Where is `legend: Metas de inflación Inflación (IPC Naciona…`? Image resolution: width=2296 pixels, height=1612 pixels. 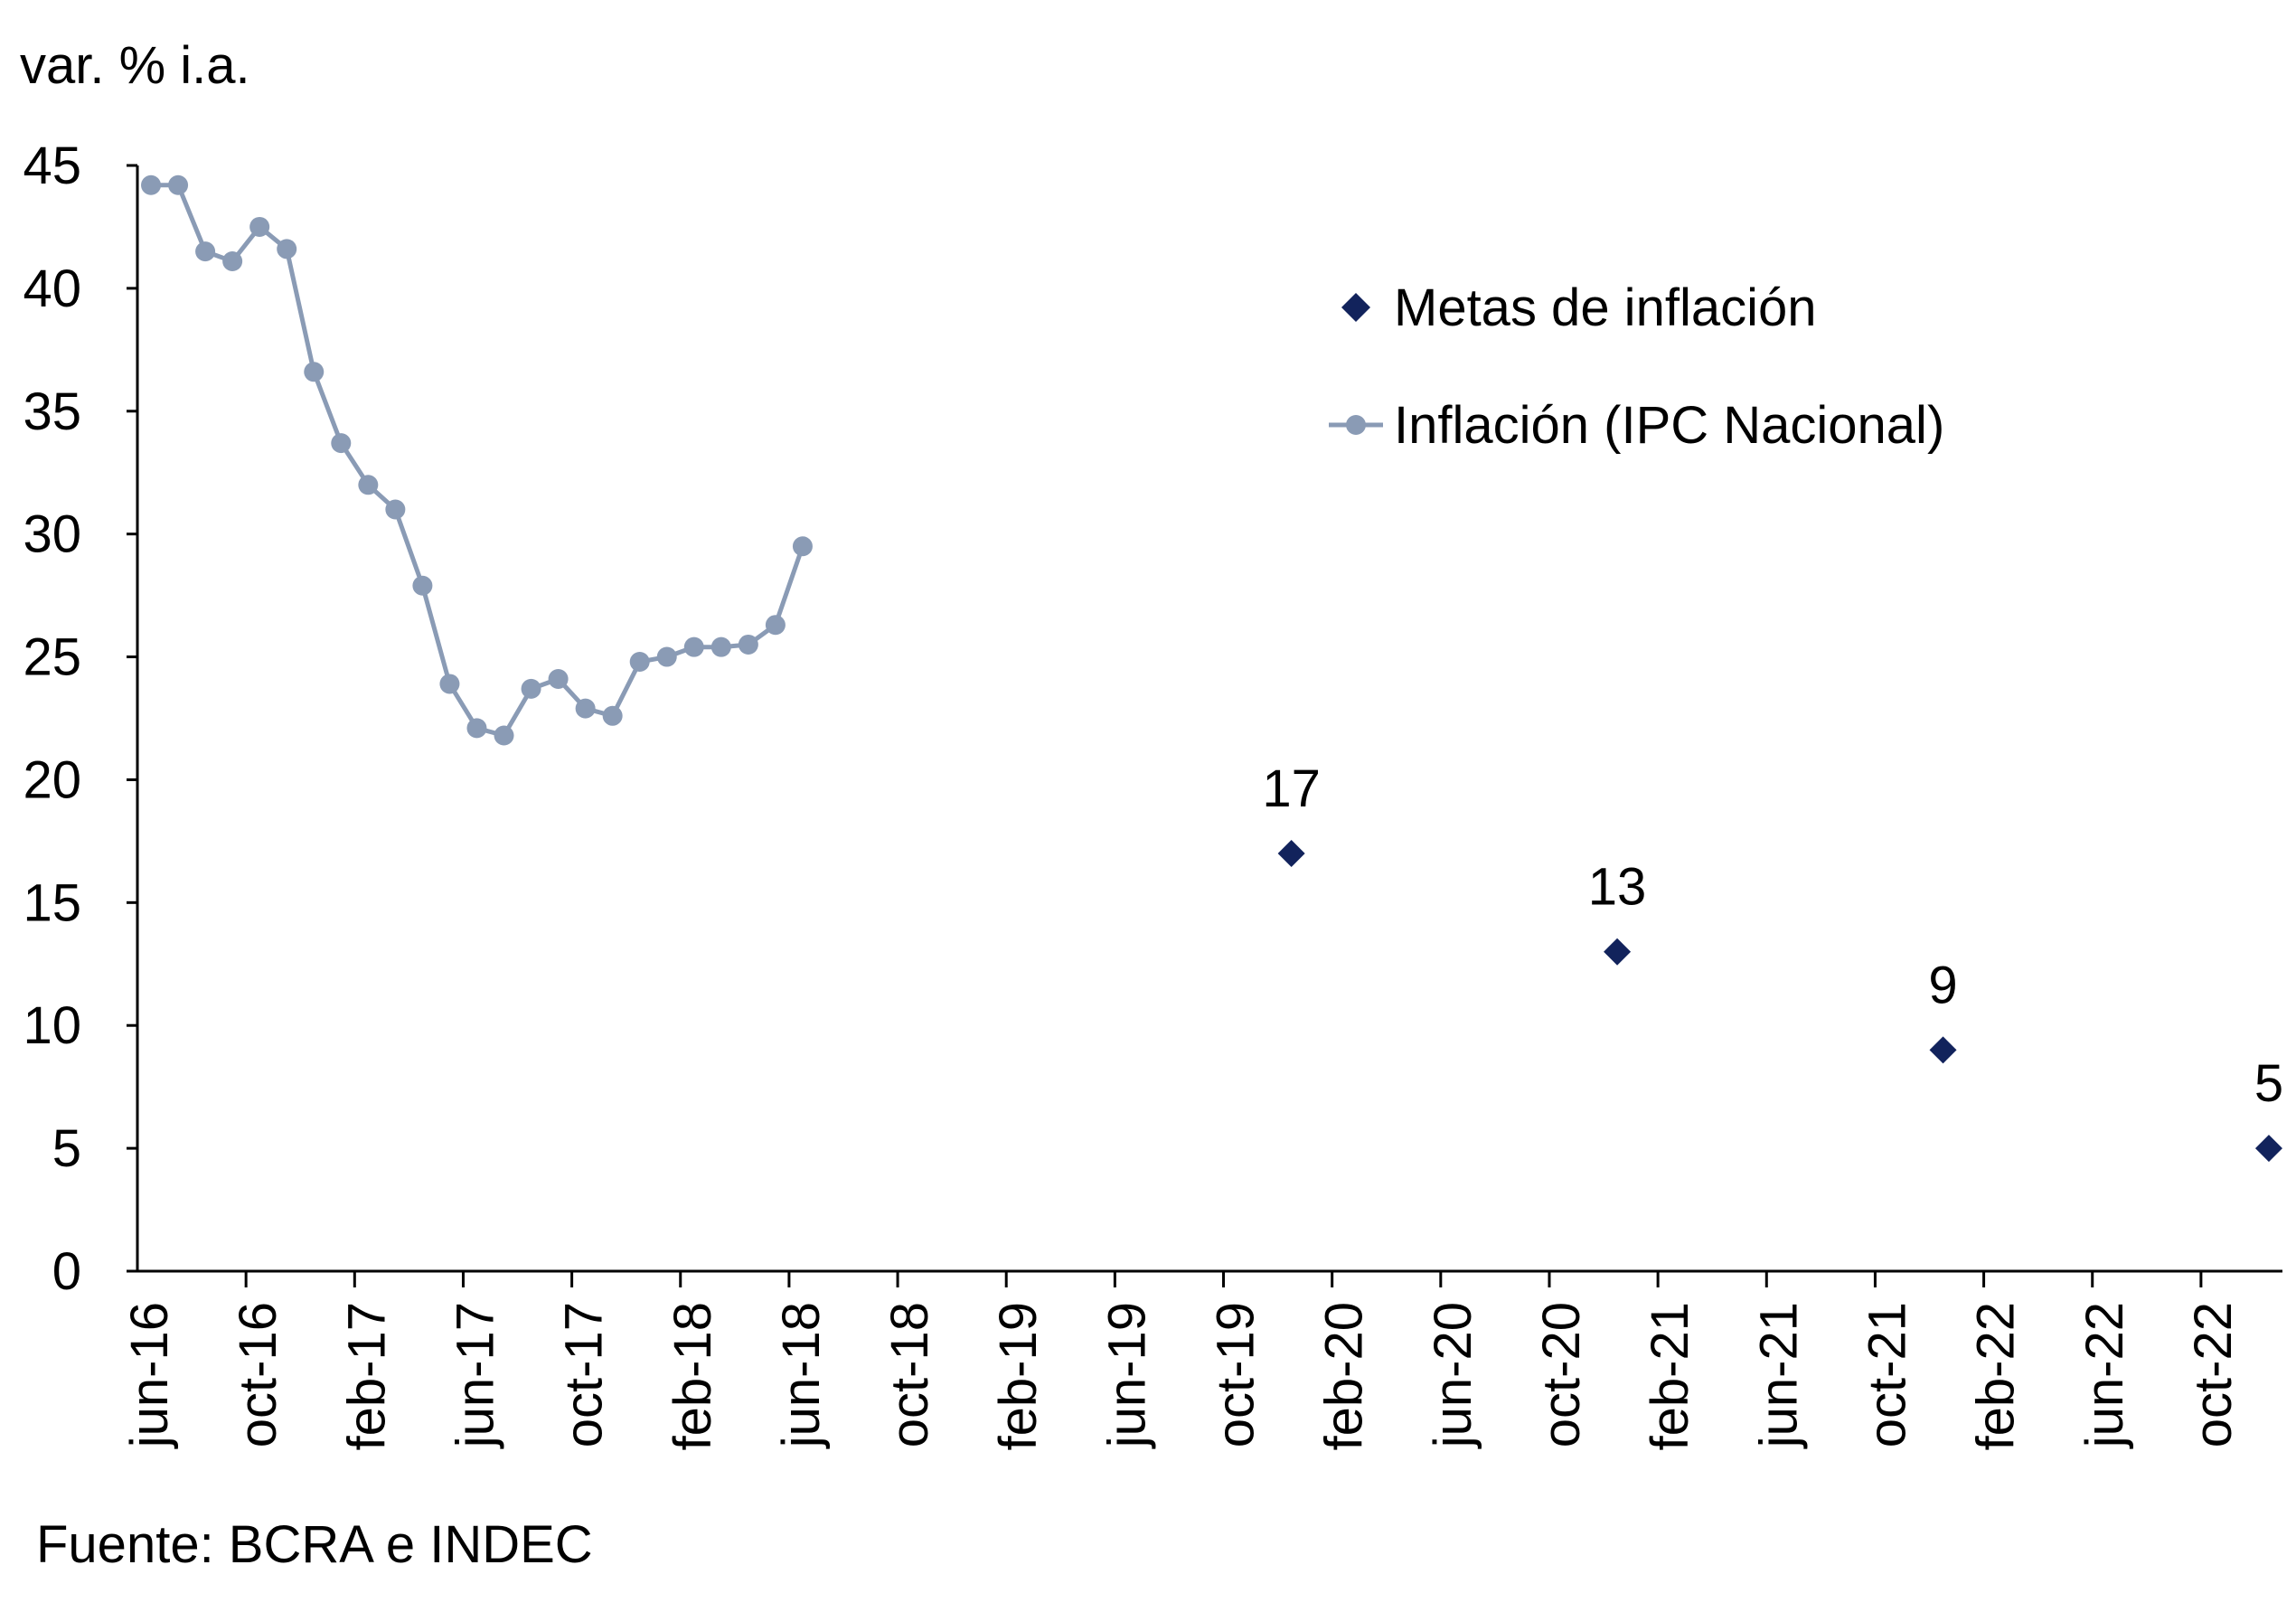
legend: Metas de inflación Inflación (IPC Naciona… is located at coordinates (1636, 366).